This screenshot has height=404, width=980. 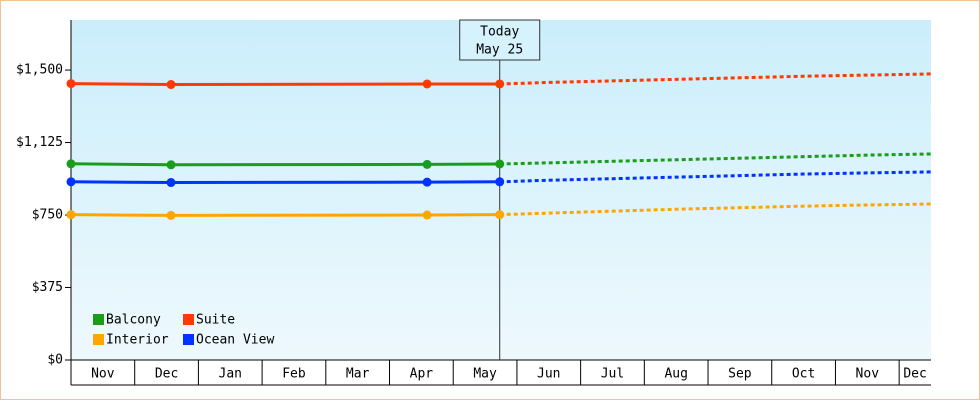 I want to click on today-label: Today, so click(x=499, y=32).